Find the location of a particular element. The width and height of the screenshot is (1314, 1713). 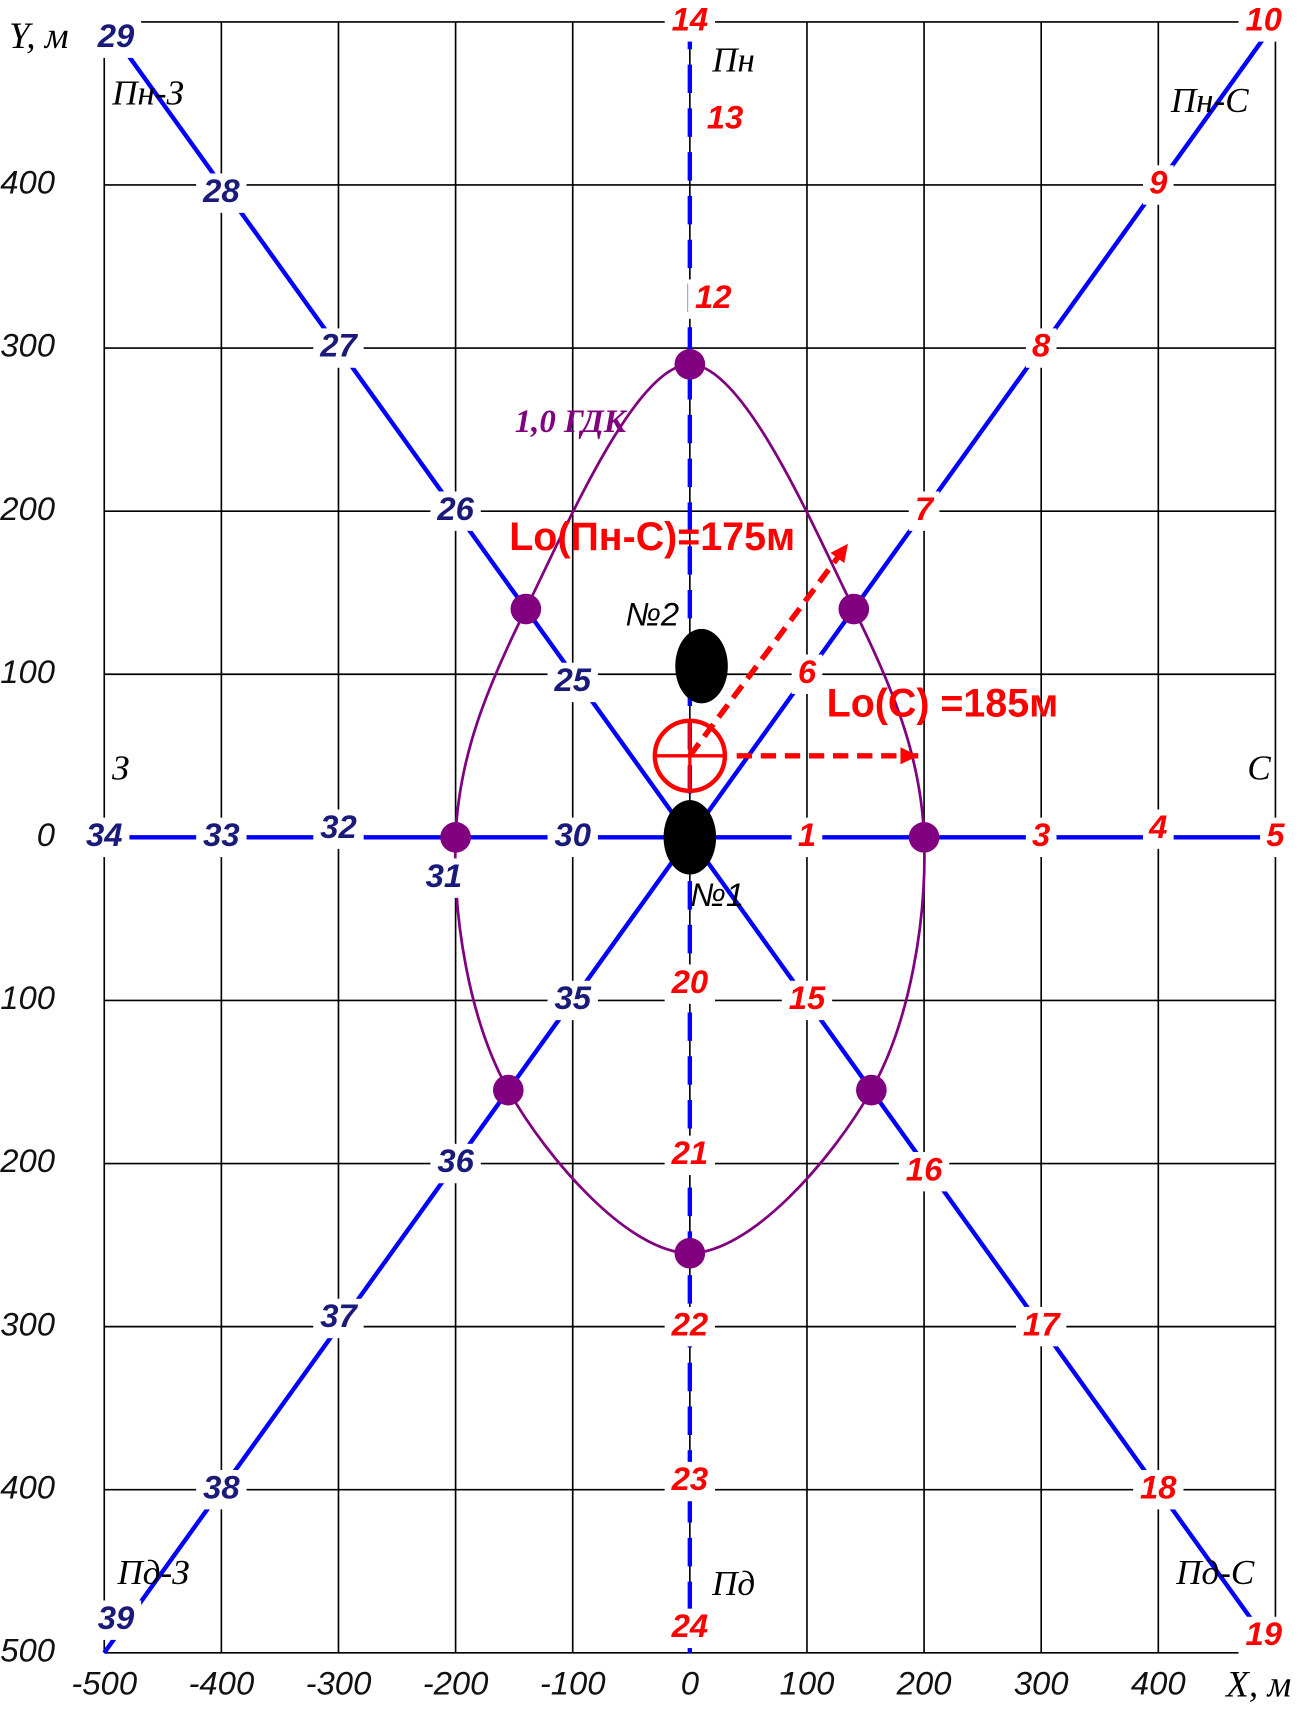

x-axis-label: X, м is located at coordinates (1257, 1684).